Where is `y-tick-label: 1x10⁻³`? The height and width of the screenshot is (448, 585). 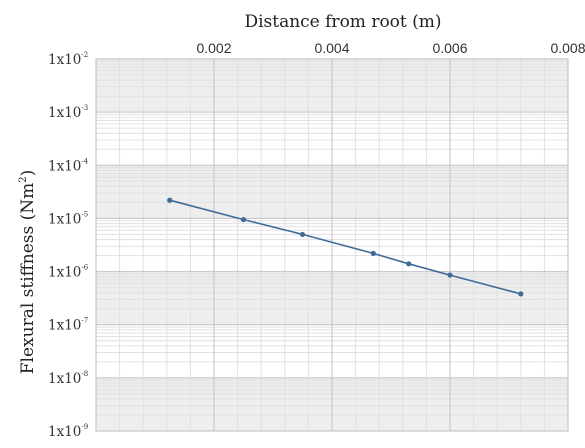
y-tick-label: 1x10⁻³ is located at coordinates (68, 112).